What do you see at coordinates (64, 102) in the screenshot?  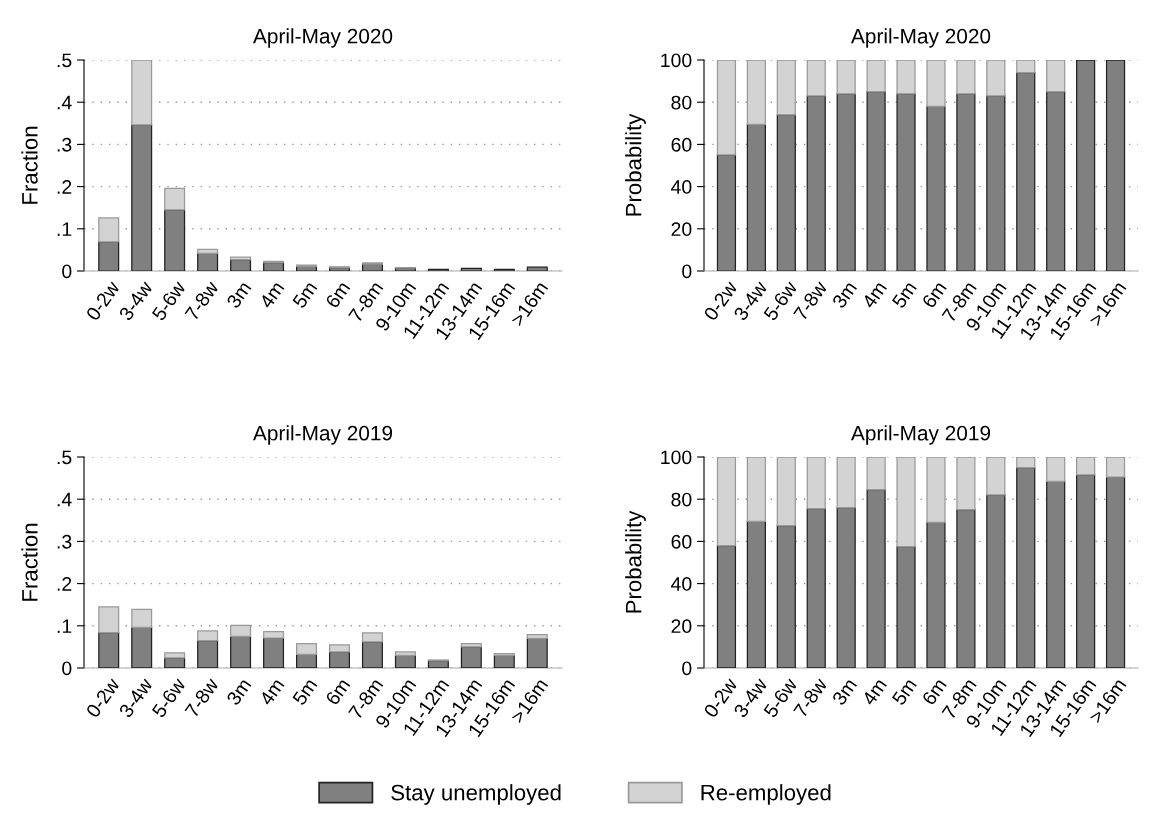 I see `y-tick-label: .4` at bounding box center [64, 102].